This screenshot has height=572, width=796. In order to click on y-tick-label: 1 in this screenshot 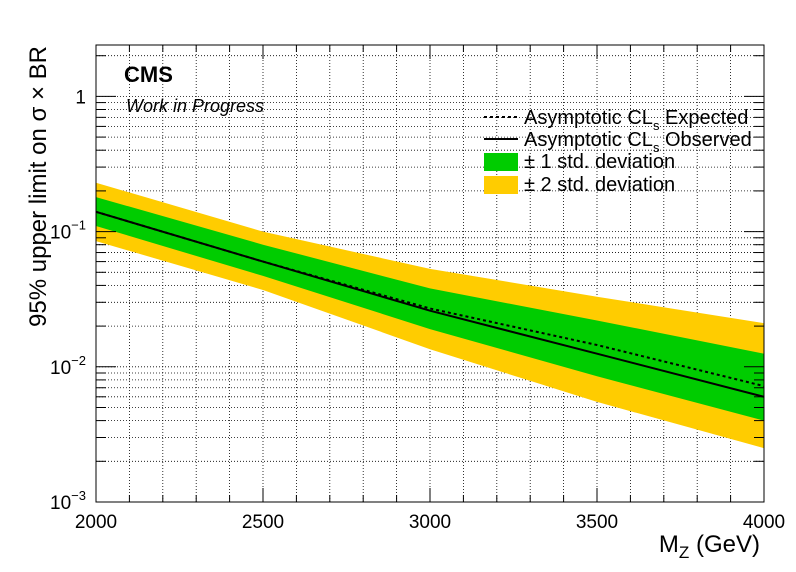, I will do `click(80, 97)`.